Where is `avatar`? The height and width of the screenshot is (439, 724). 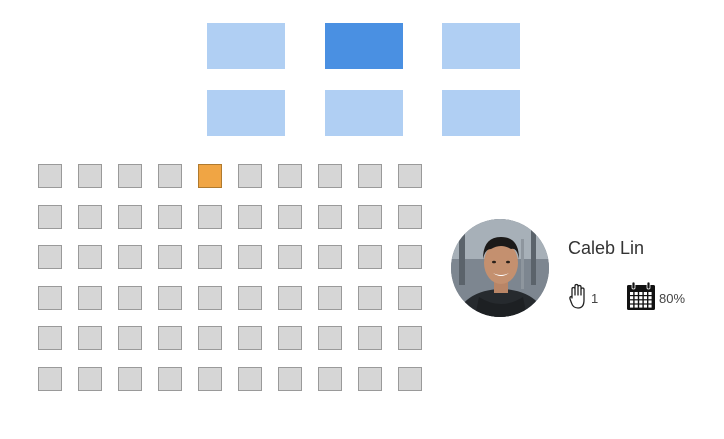
avatar is located at coordinates (500, 268).